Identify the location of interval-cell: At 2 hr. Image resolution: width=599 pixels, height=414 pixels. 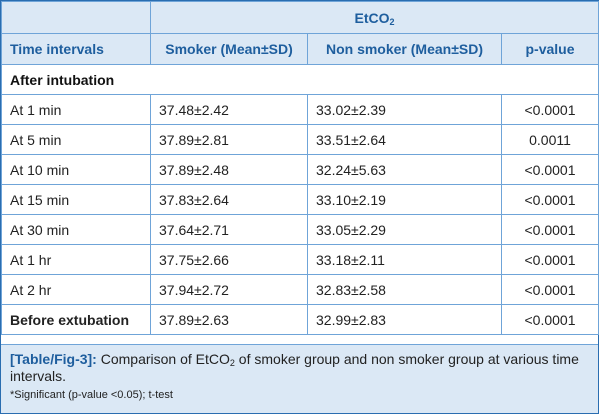
(76, 289).